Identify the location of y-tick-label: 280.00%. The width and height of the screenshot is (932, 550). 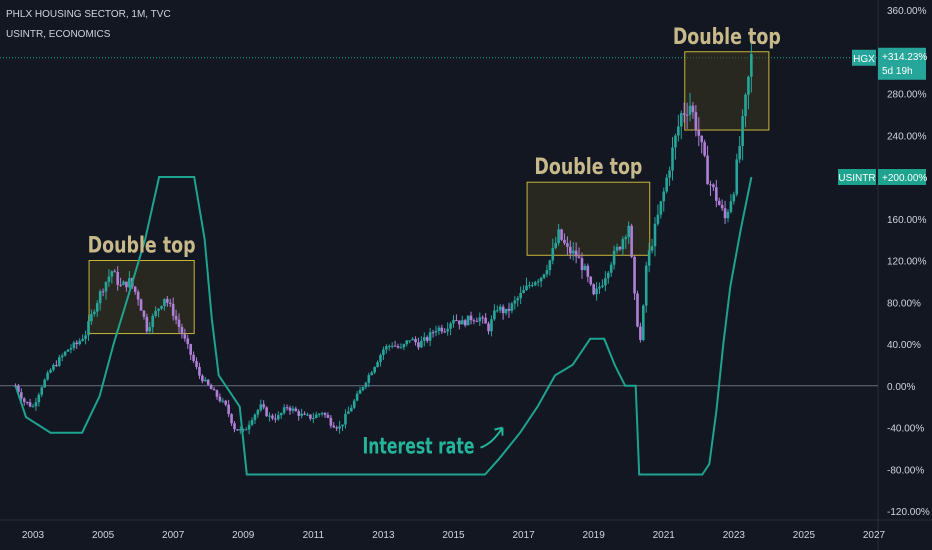
(907, 95).